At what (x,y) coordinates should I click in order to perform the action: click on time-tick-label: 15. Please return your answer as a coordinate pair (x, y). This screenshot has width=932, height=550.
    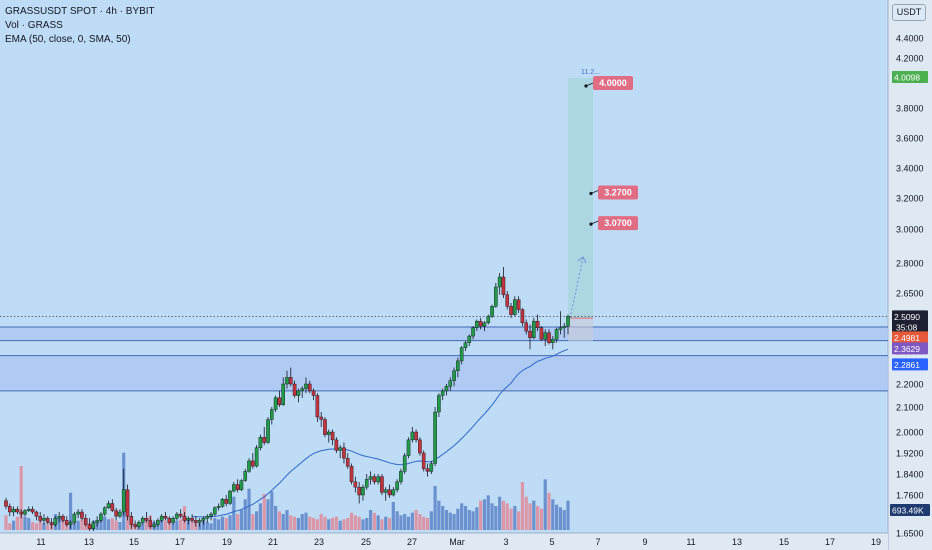
    Looking at the image, I should click on (784, 542).